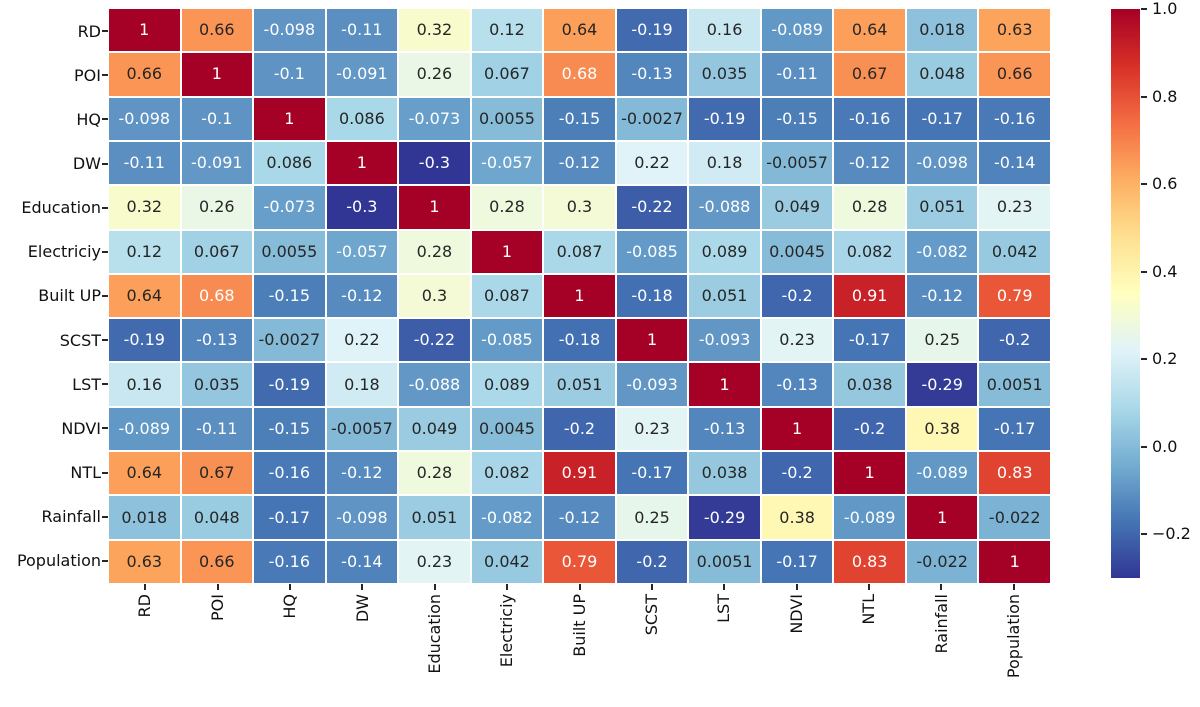 This screenshot has width=1200, height=707. Describe the element at coordinates (724, 608) in the screenshot. I see `x-tick-label-LST: LST` at that location.